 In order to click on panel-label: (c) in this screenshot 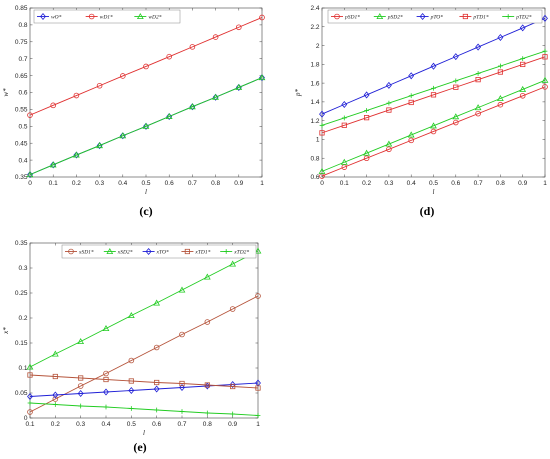, I will do `click(145, 211)`.